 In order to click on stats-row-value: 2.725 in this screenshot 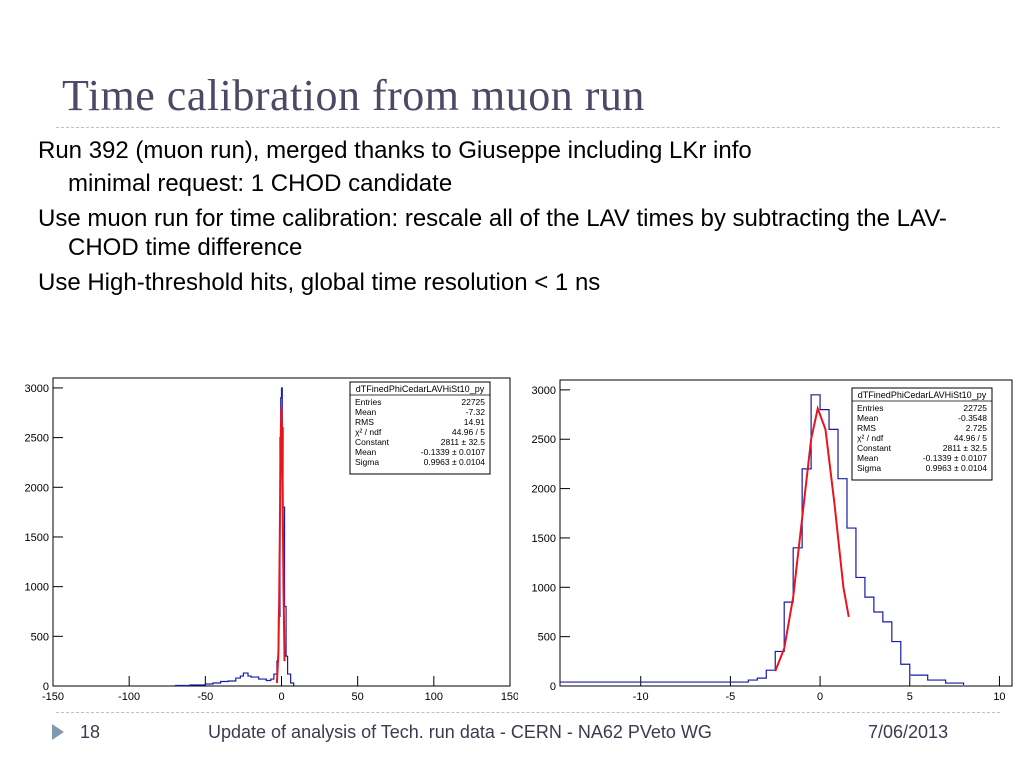, I will do `click(977, 428)`.